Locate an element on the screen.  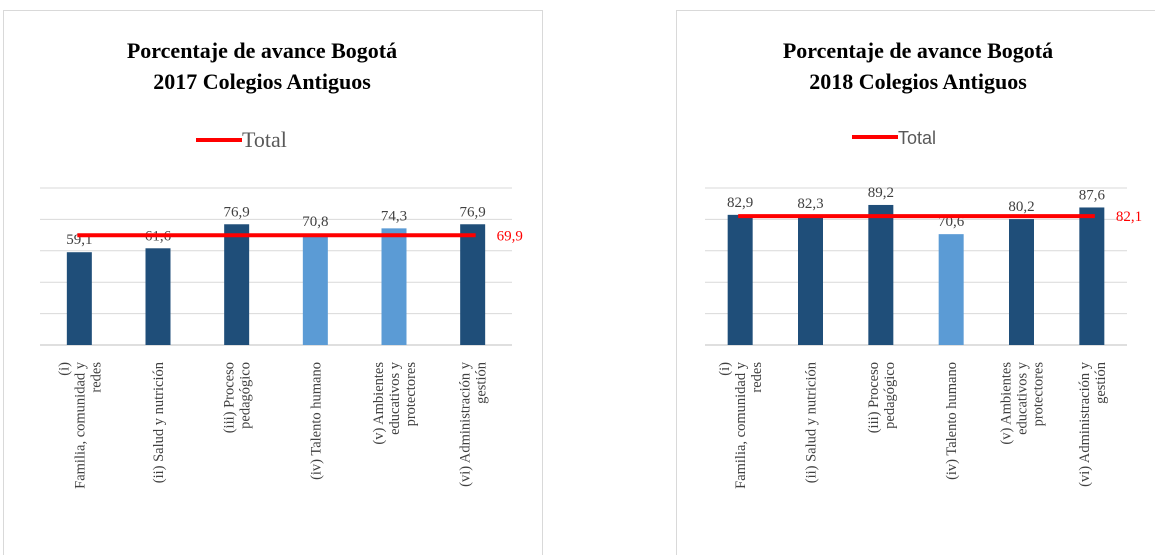
data-label: 82,3 is located at coordinates (810, 204).